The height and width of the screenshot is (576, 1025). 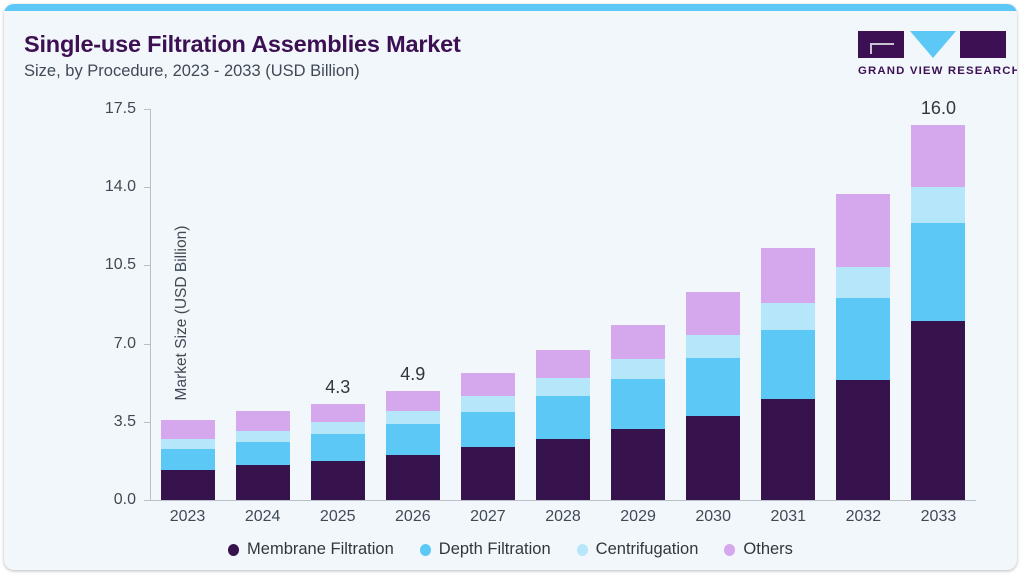 I want to click on legend-item-label: Centrifugation, so click(x=647, y=549).